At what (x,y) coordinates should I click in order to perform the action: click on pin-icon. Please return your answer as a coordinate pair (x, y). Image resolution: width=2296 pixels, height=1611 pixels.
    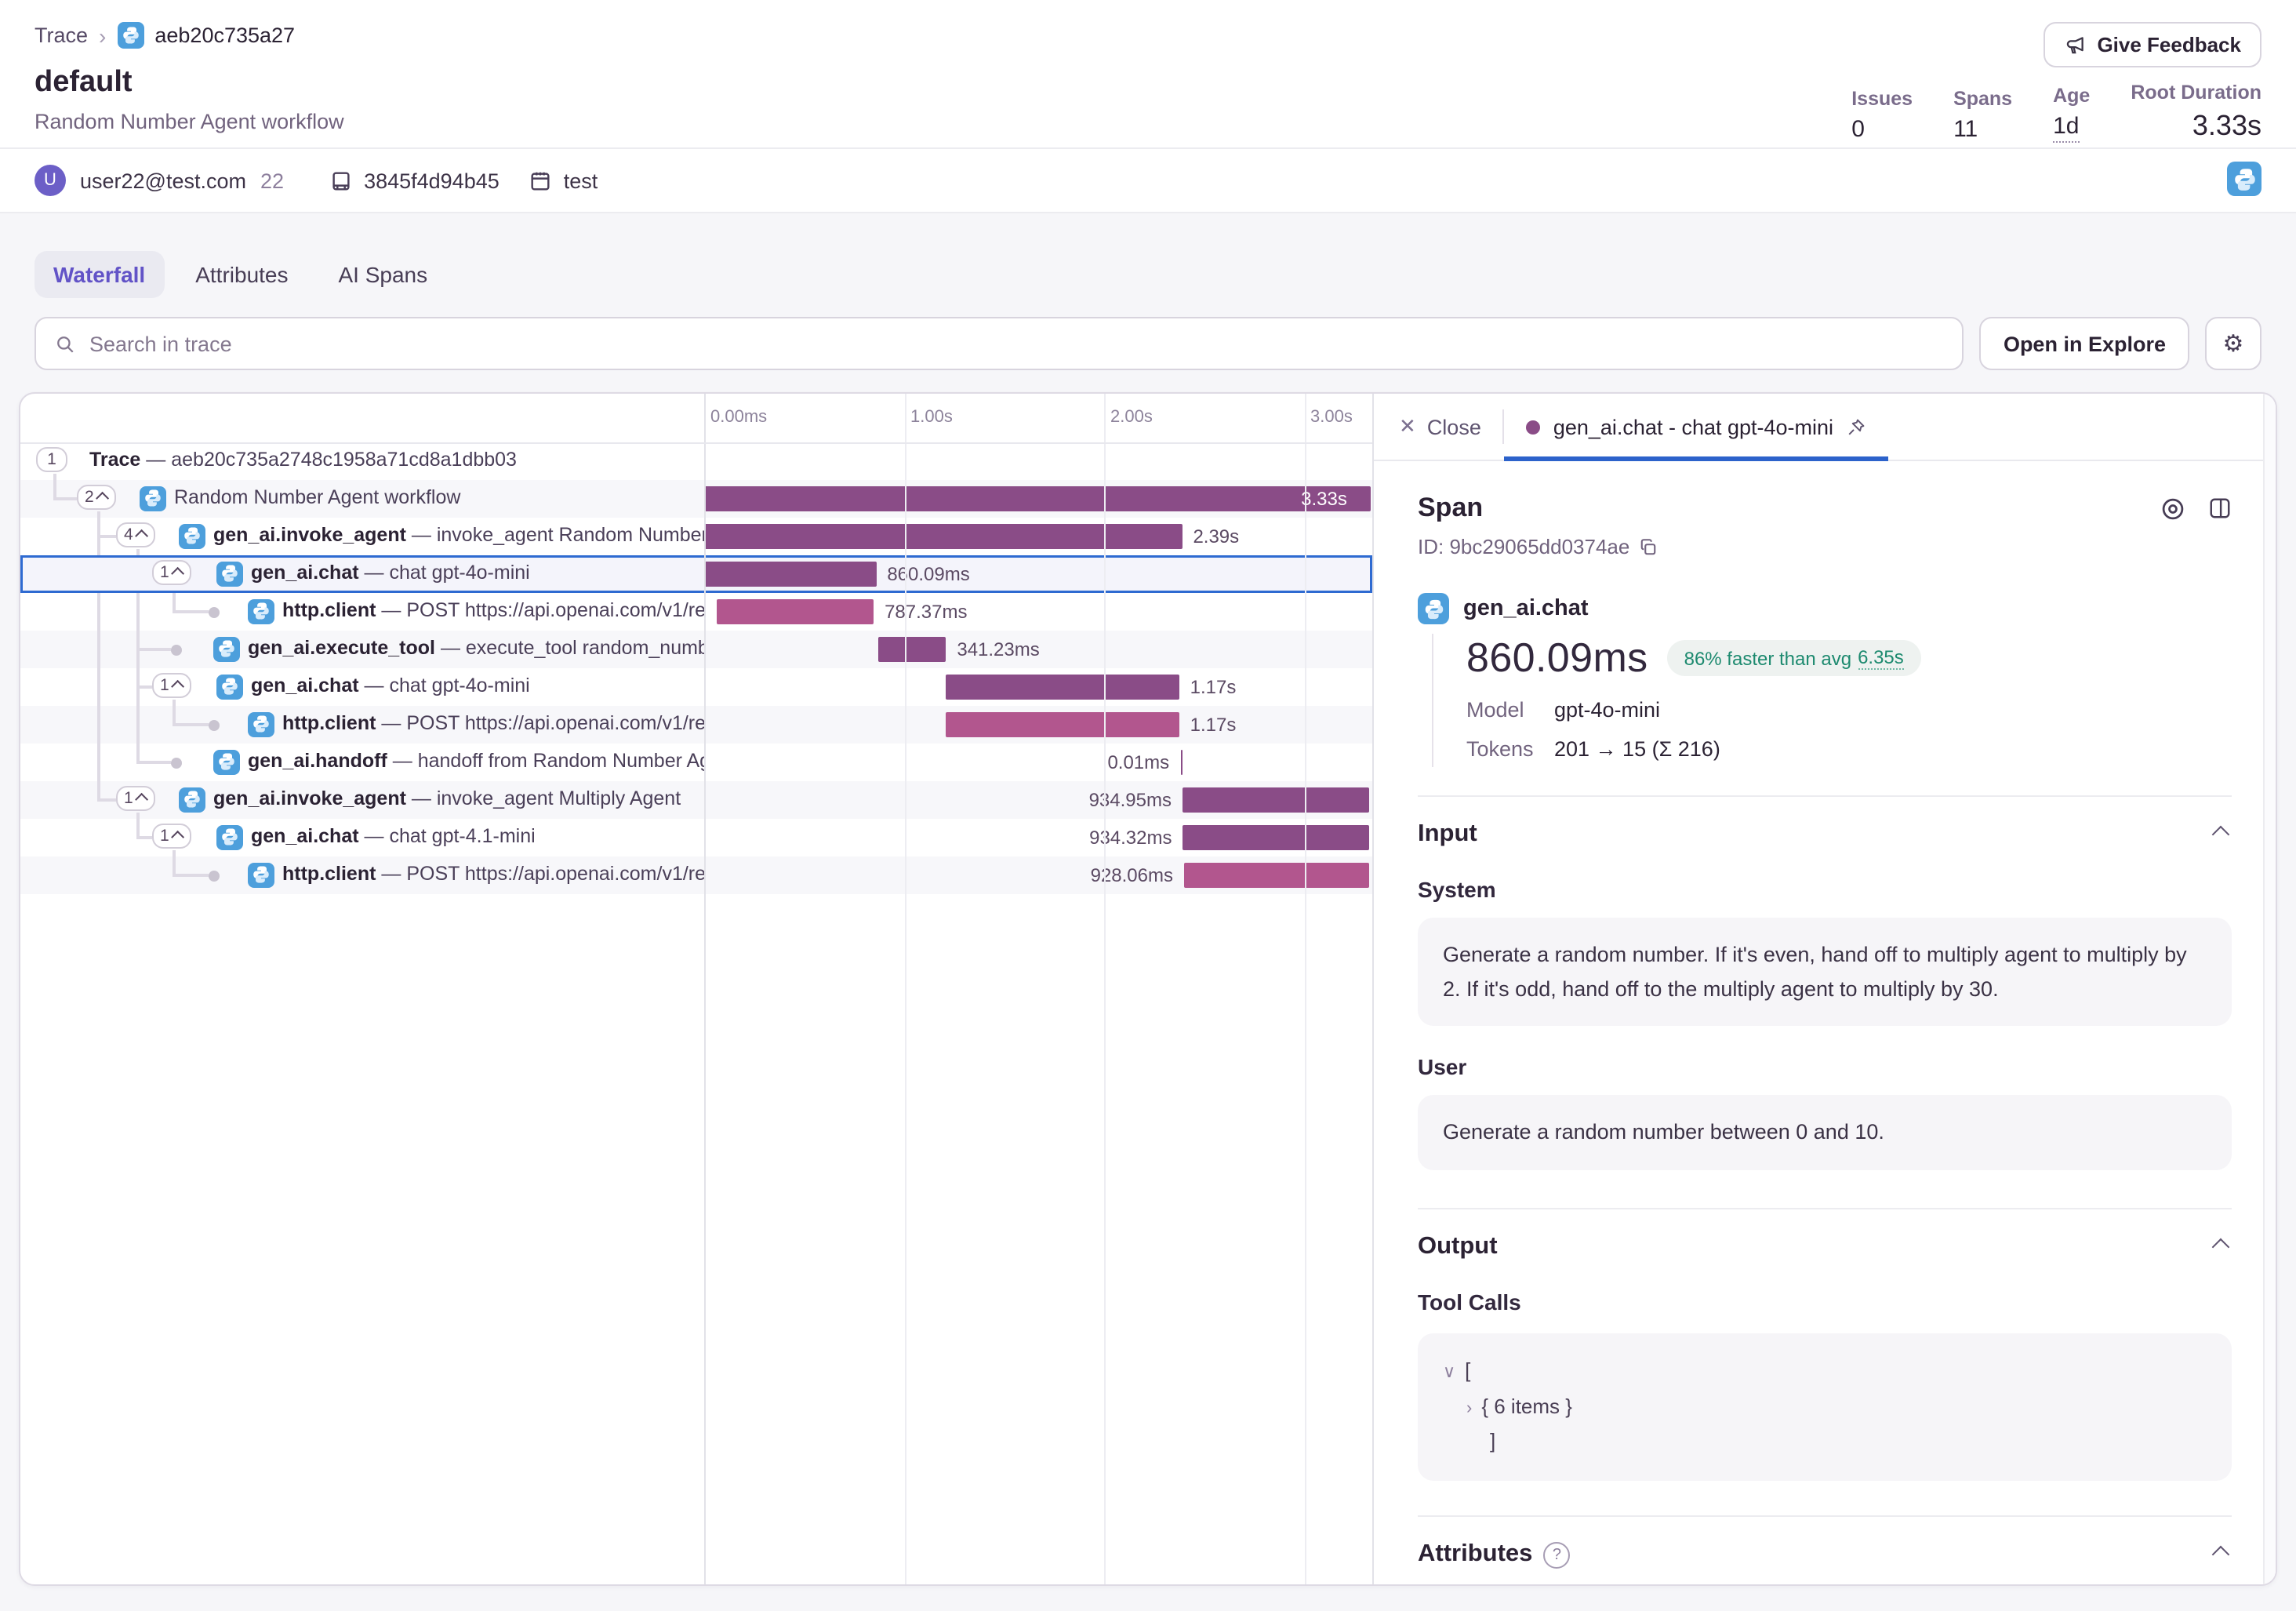
    Looking at the image, I should click on (1856, 427).